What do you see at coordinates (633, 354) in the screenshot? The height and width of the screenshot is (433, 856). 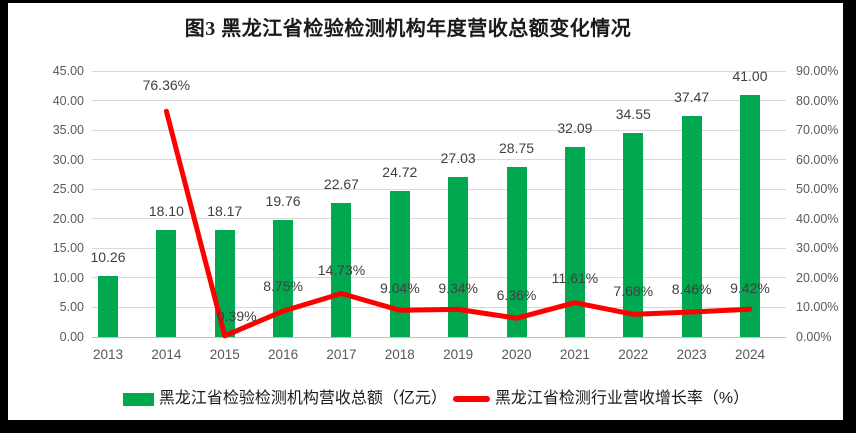 I see `year-tick-label: 2022` at bounding box center [633, 354].